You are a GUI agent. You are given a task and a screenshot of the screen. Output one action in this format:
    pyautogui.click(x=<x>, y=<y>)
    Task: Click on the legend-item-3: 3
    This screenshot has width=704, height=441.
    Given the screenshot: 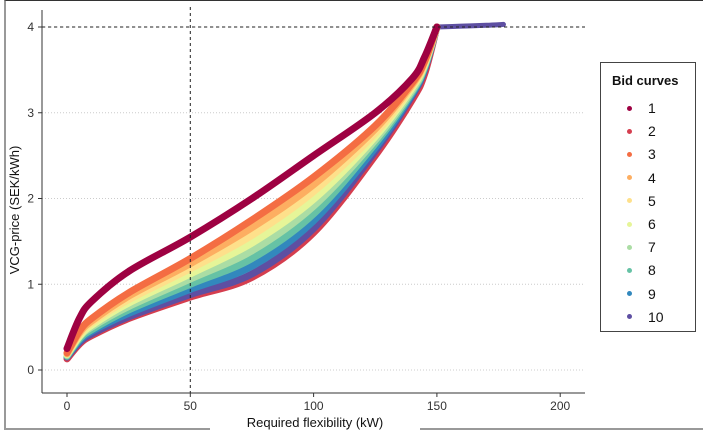 What is the action you would take?
    pyautogui.click(x=628, y=154)
    